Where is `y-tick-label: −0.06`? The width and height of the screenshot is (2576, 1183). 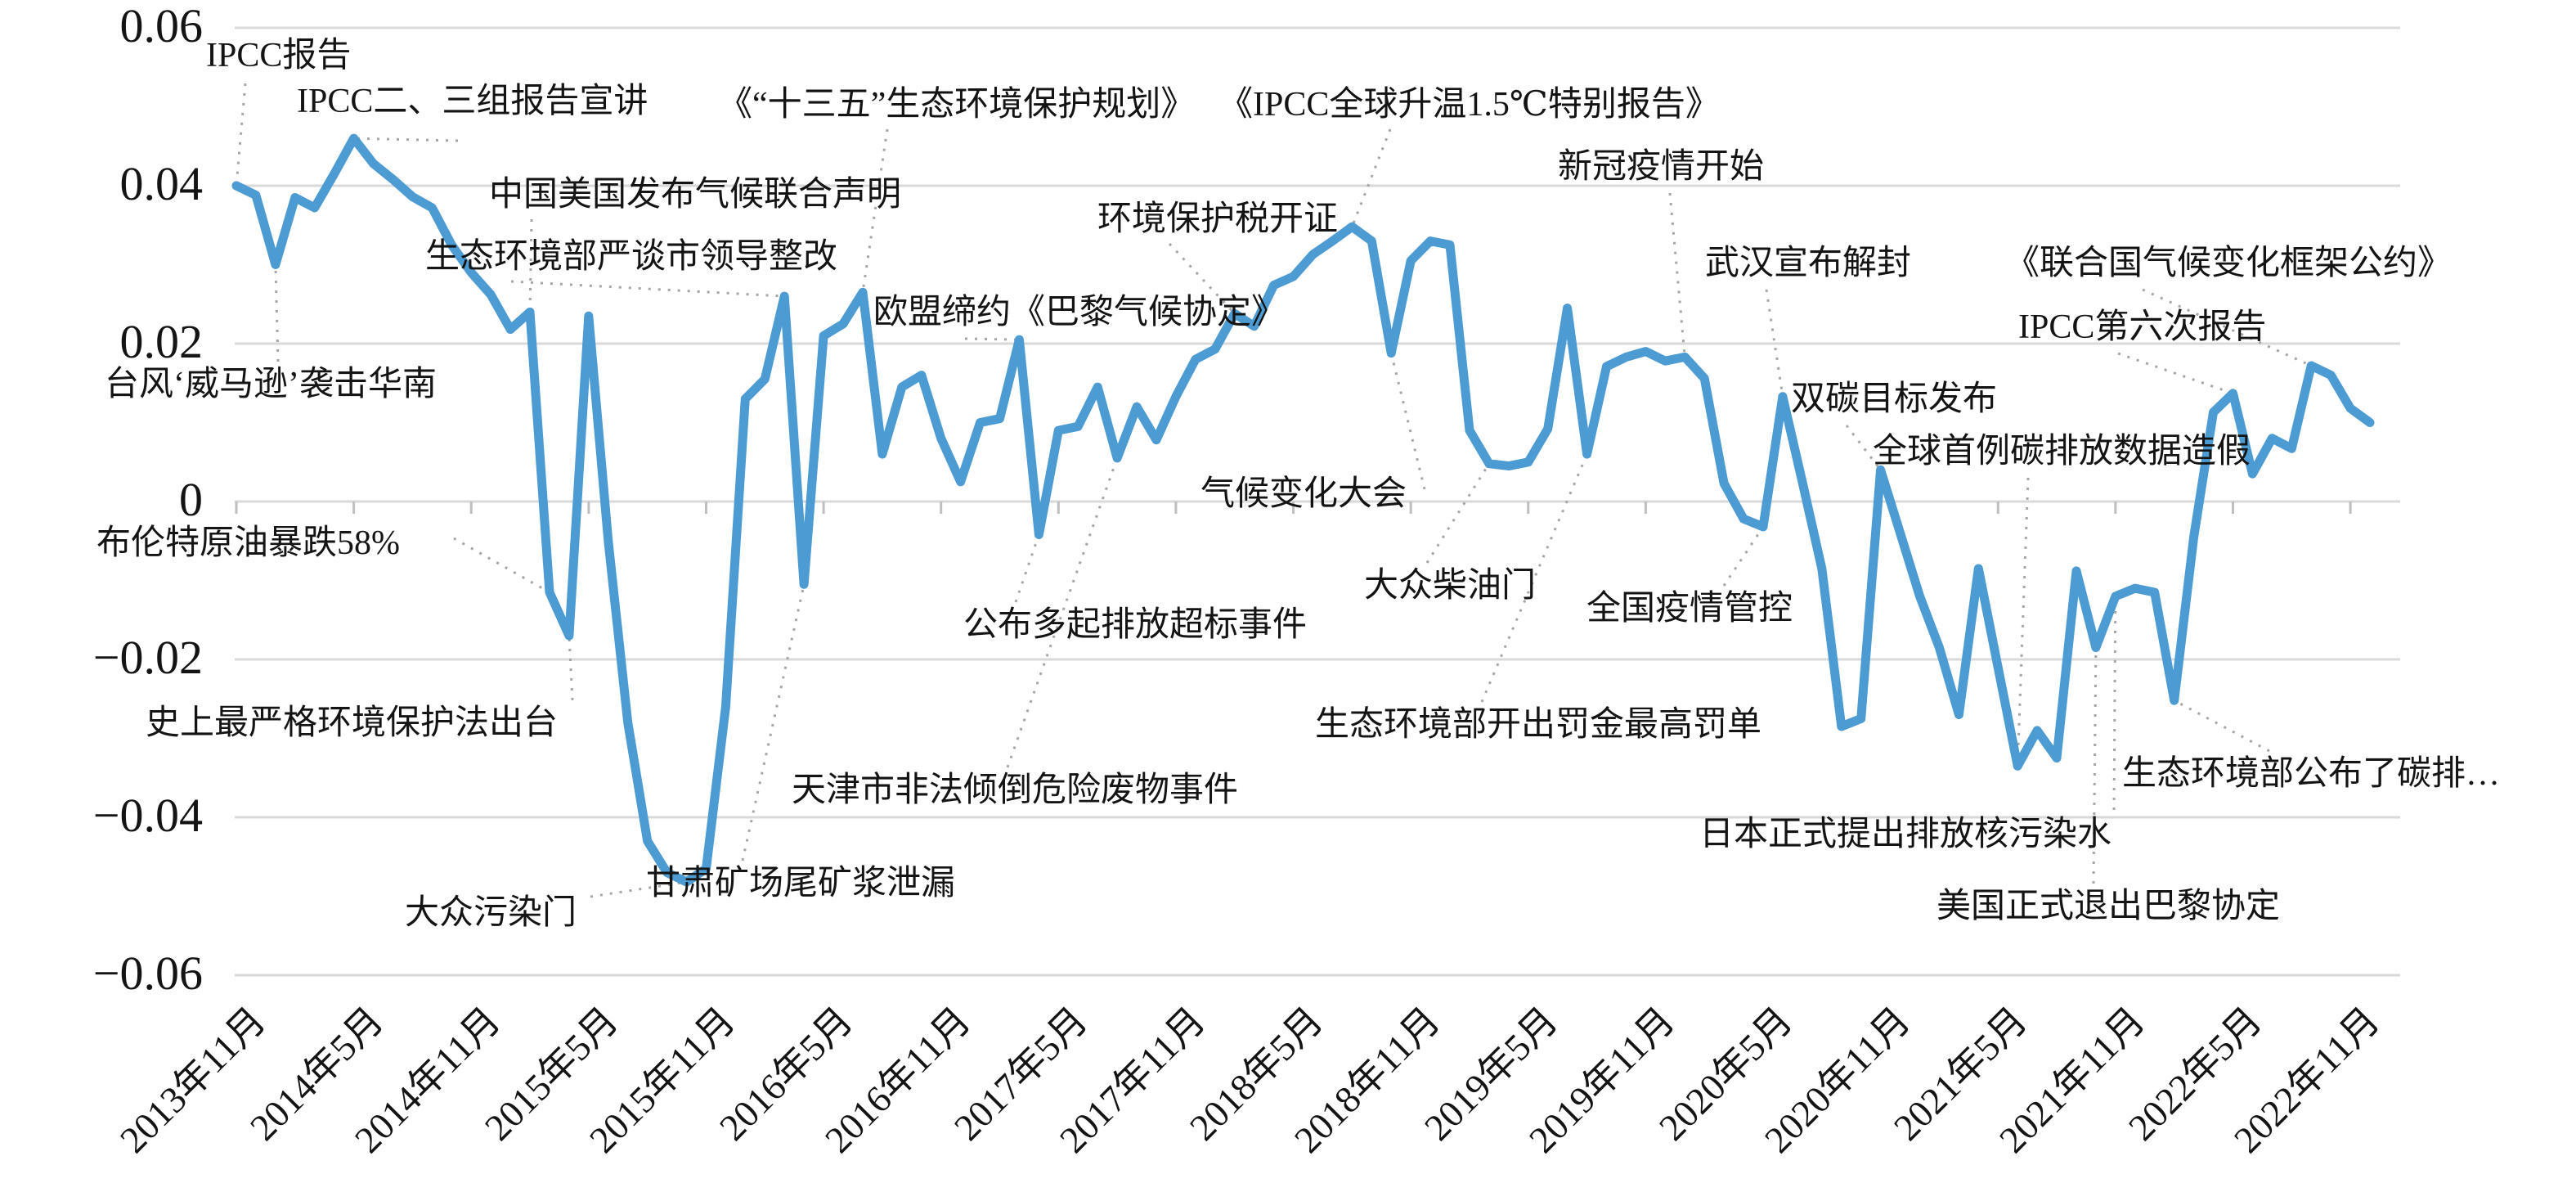
y-tick-label: −0.06 is located at coordinates (148, 973).